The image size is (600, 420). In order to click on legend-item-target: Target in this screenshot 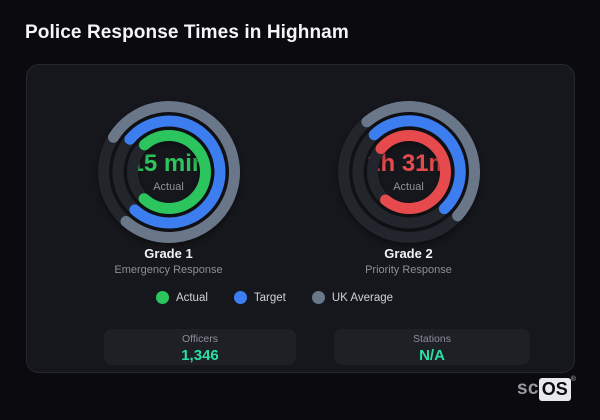, I will do `click(259, 297)`.